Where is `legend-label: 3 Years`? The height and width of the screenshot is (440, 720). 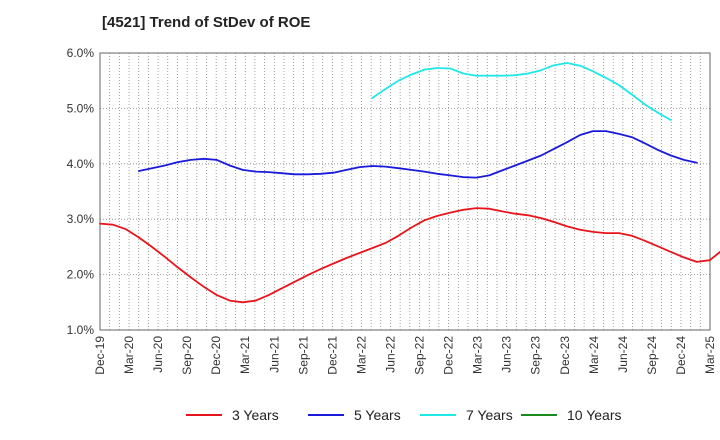
legend-label: 3 Years is located at coordinates (255, 415).